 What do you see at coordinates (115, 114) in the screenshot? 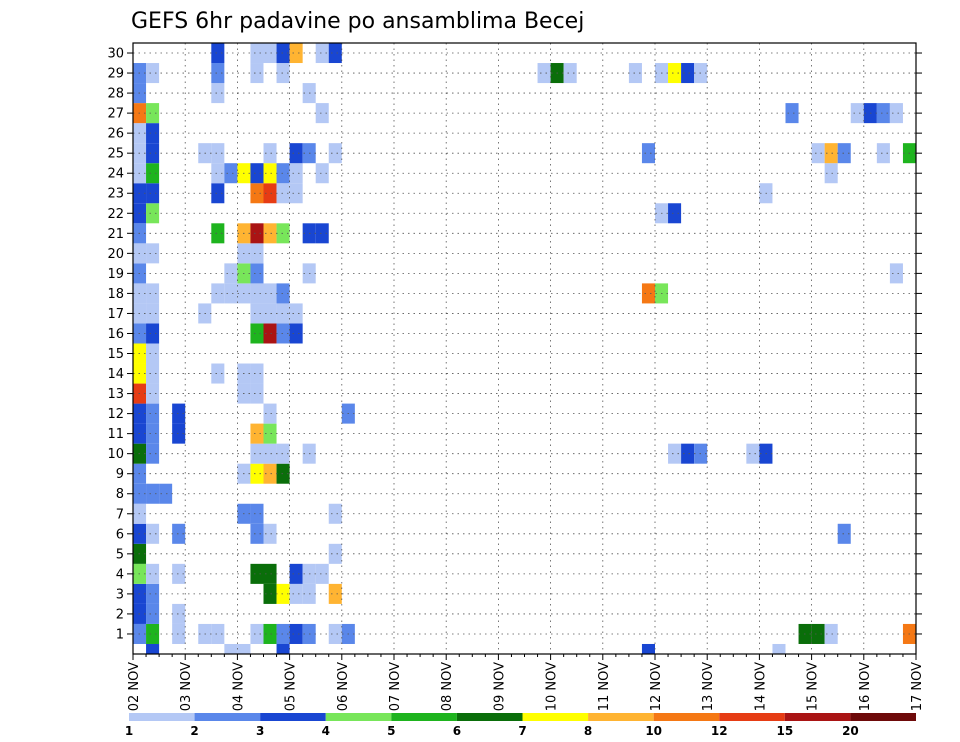
I see `y-tick-label: 27` at bounding box center [115, 114].